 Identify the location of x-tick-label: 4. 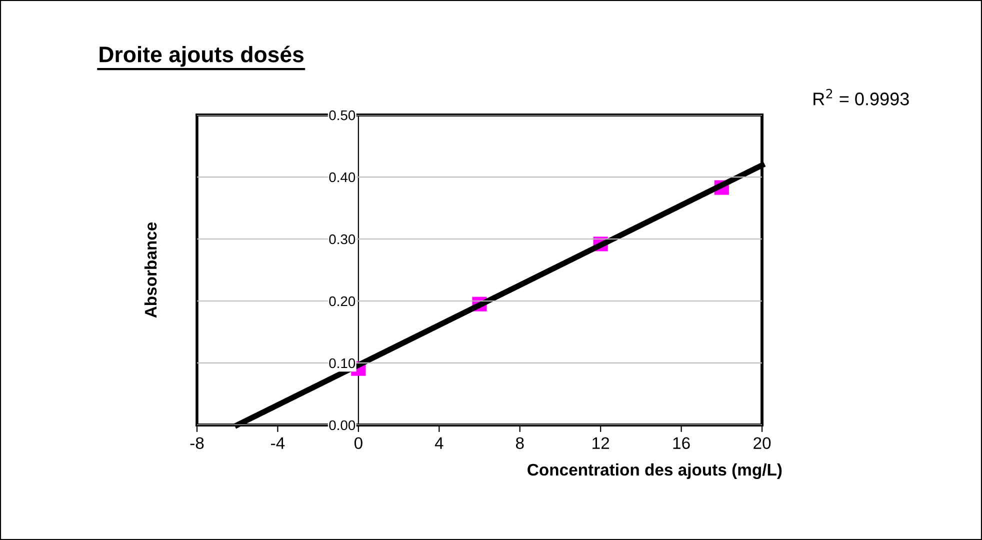
(439, 443).